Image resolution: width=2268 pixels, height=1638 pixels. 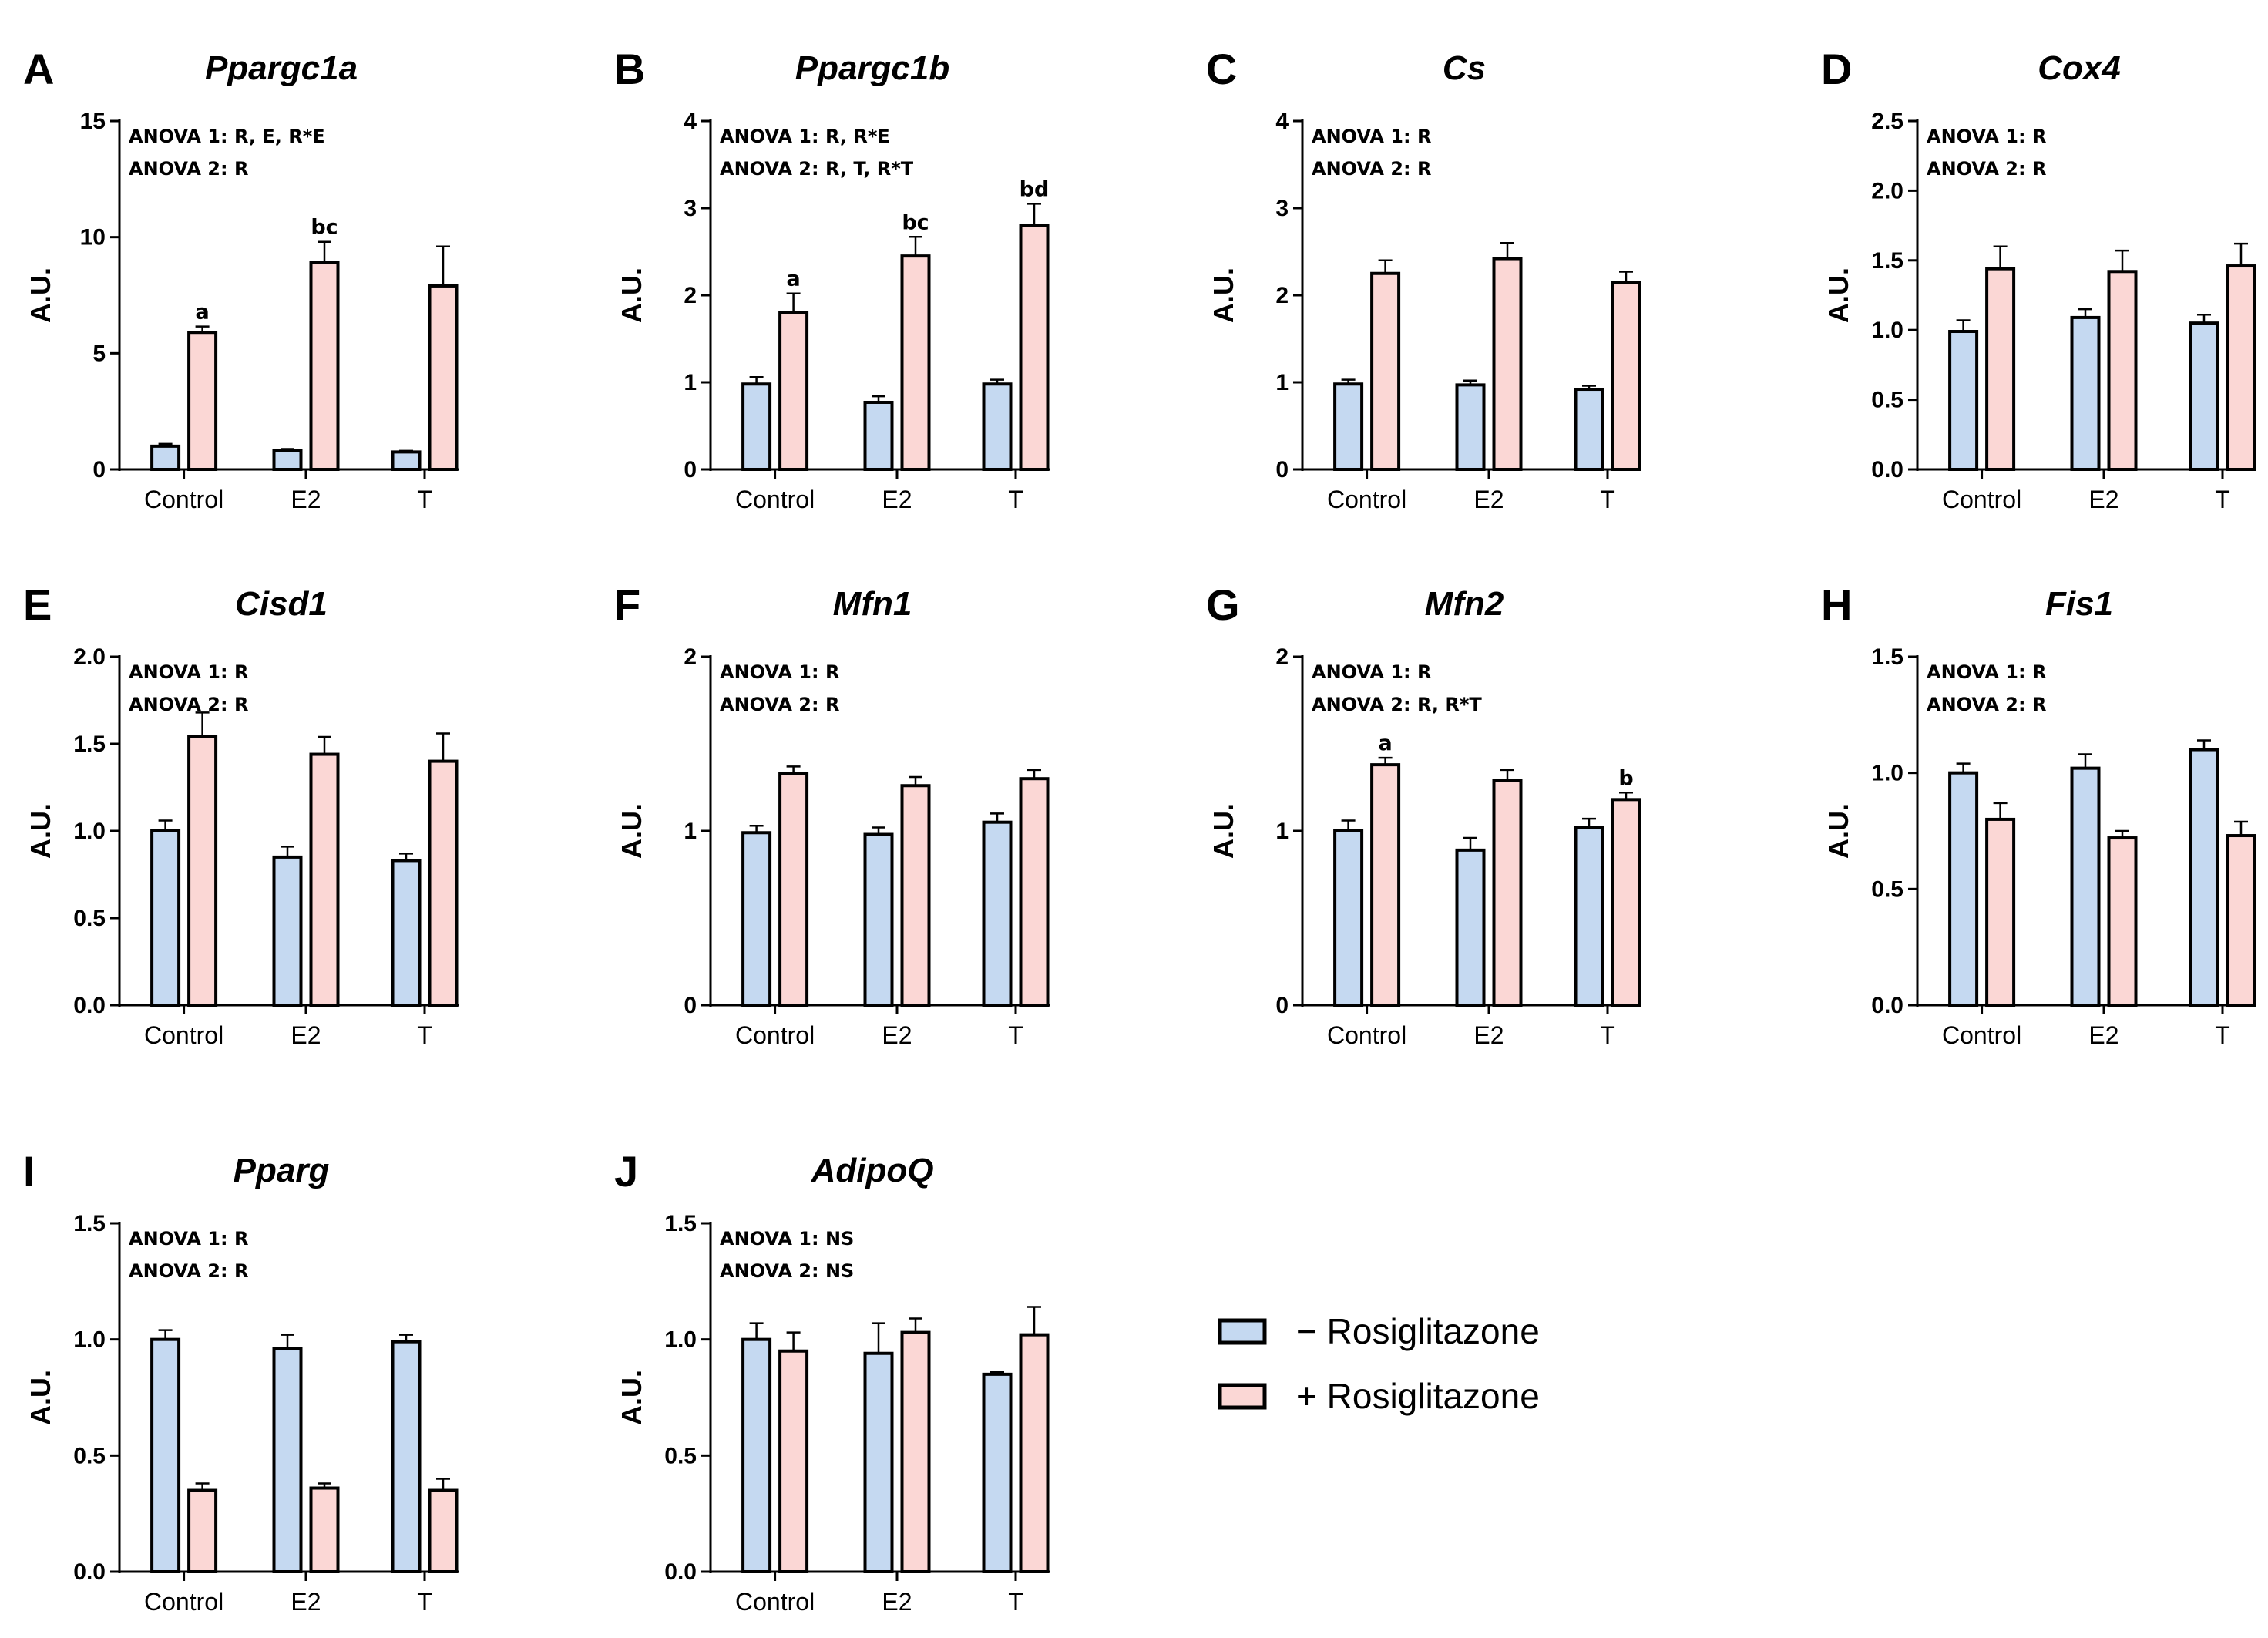 What do you see at coordinates (1465, 68) in the screenshot?
I see `gene-title: Cs` at bounding box center [1465, 68].